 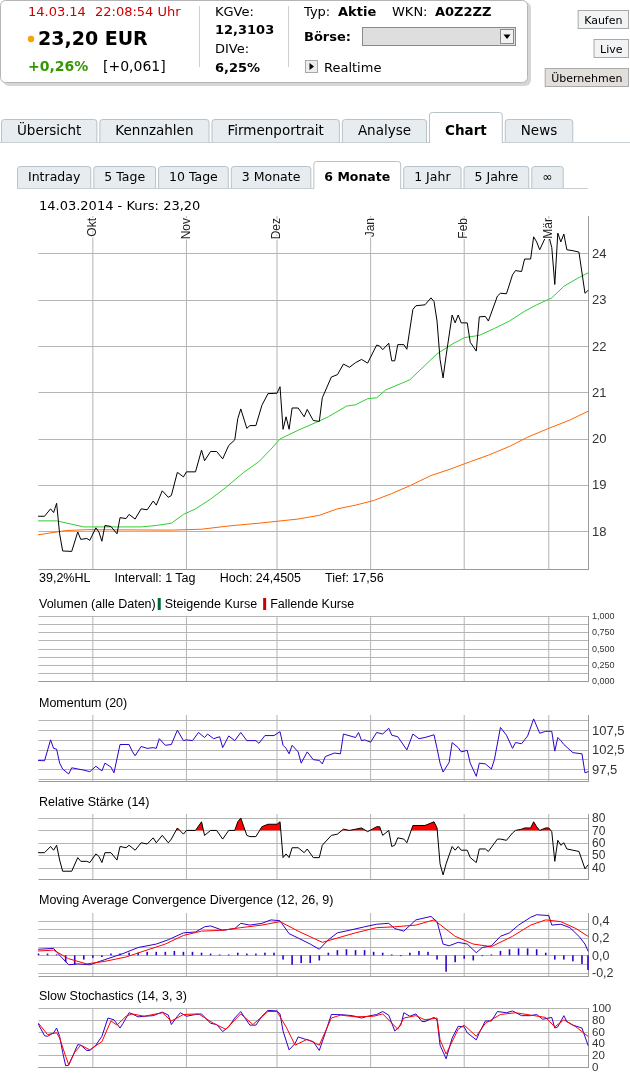 I want to click on text: KGVe:, so click(x=234, y=11).